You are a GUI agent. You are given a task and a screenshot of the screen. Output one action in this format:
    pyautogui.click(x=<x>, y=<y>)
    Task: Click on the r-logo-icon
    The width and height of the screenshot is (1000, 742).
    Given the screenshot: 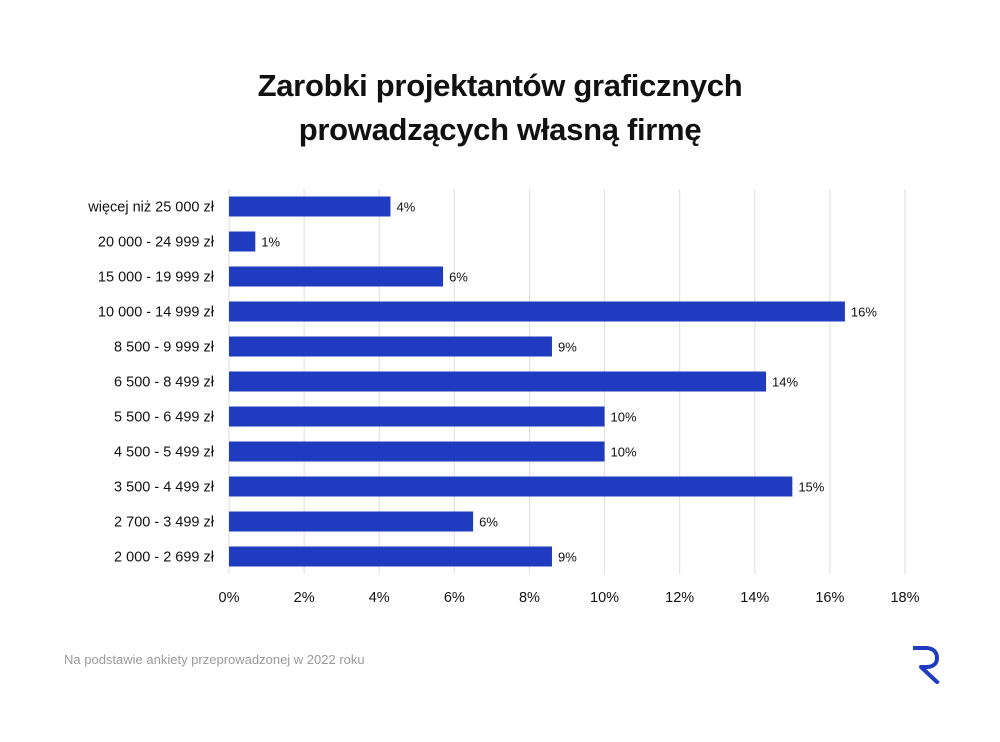 What is the action you would take?
    pyautogui.click(x=926, y=665)
    